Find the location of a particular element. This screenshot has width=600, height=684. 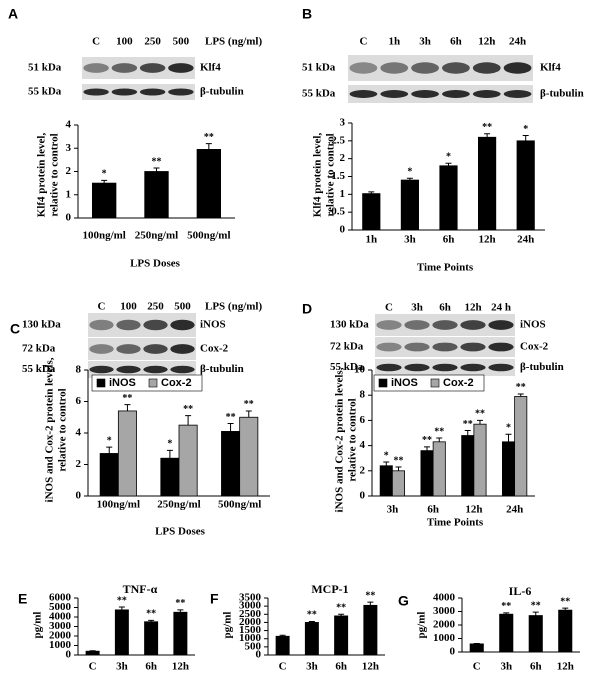

y-tick-label: 1.5 is located at coordinates (338, 176).